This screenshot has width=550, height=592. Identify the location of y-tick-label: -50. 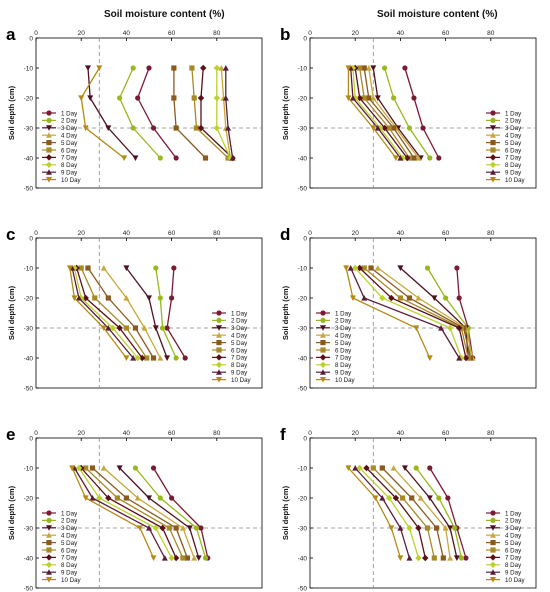
(29, 588).